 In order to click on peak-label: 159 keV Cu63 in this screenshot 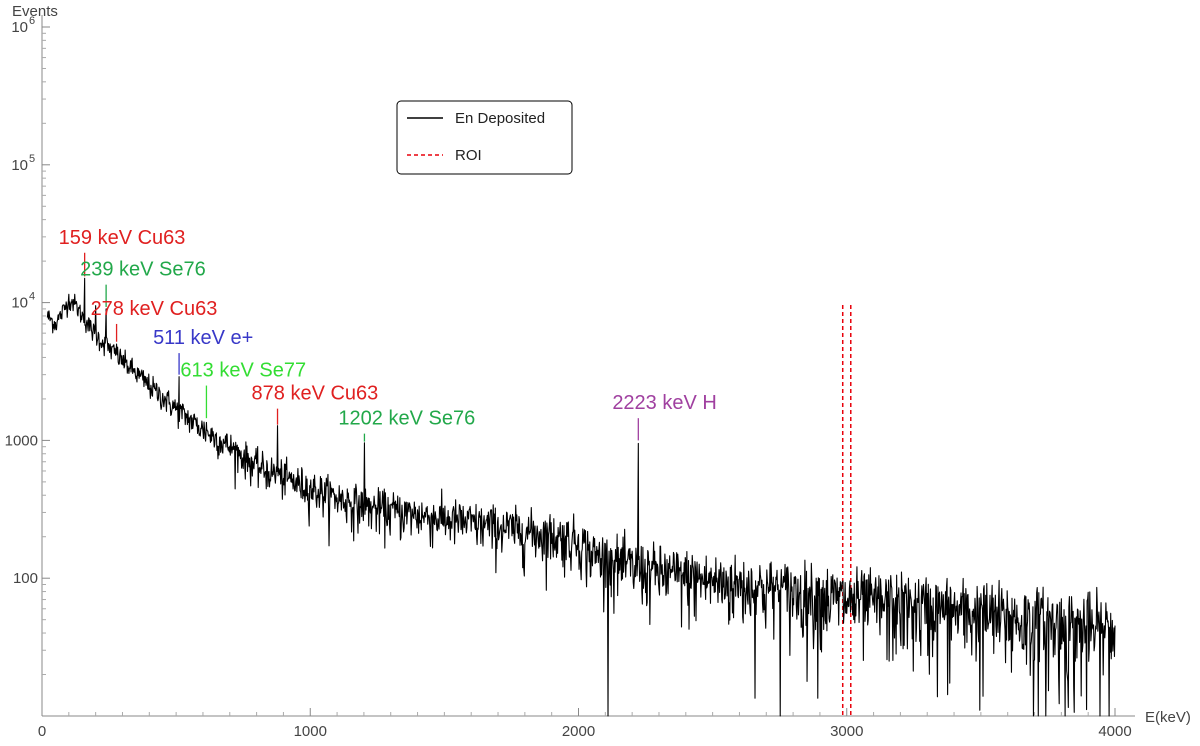, I will do `click(122, 238)`.